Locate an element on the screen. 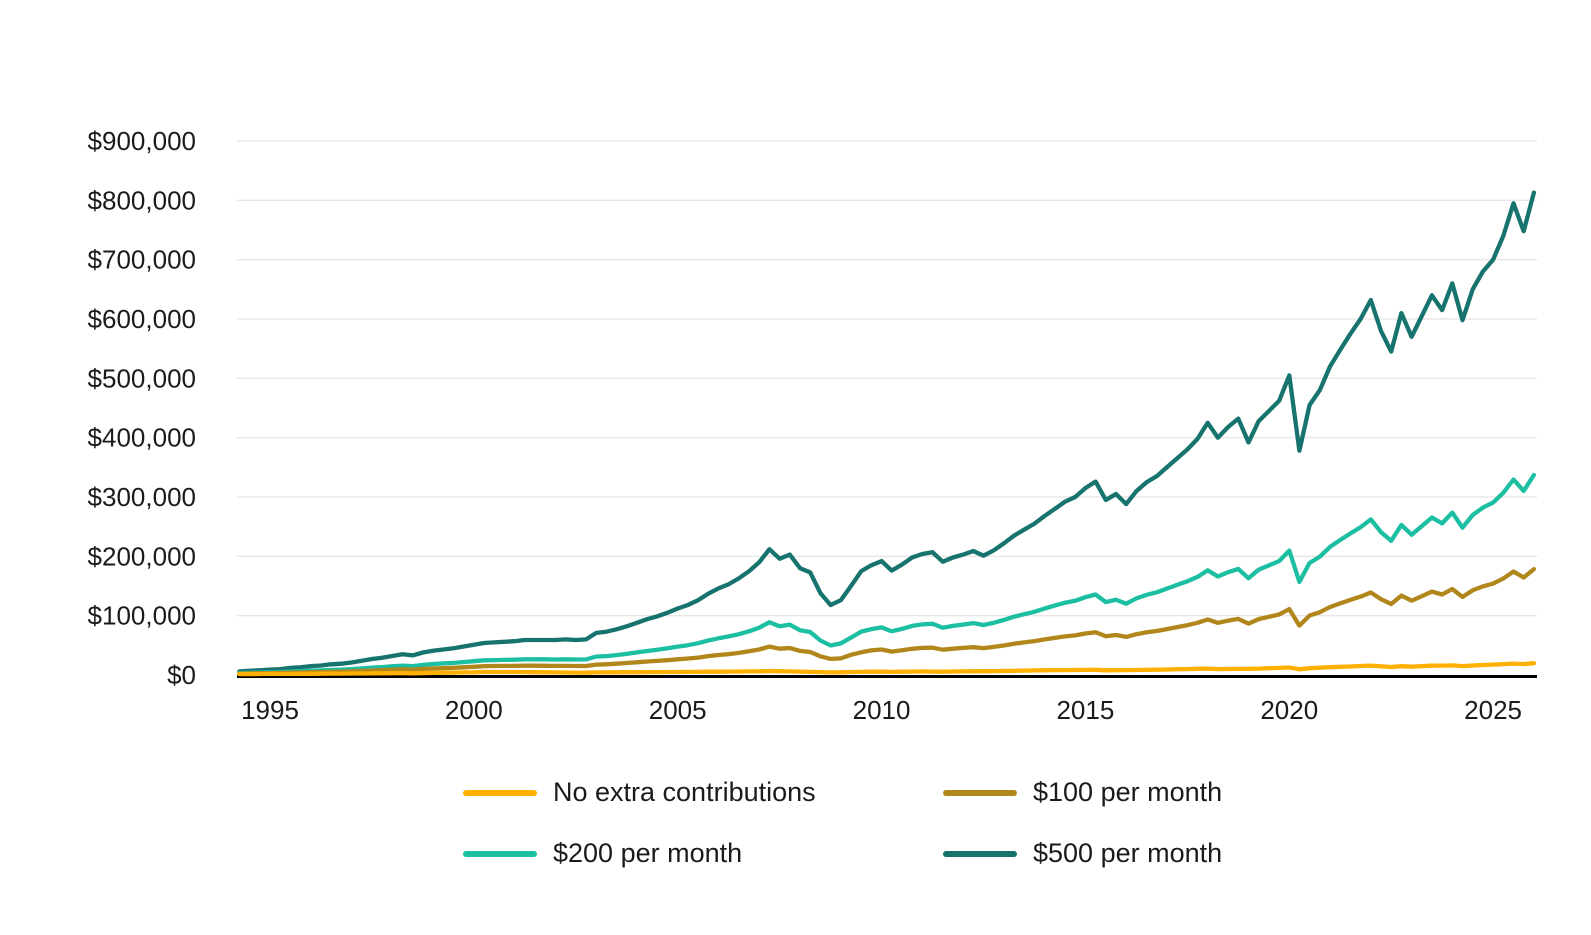  legend-item-no_extra: No extra contributions is located at coordinates (639, 792).